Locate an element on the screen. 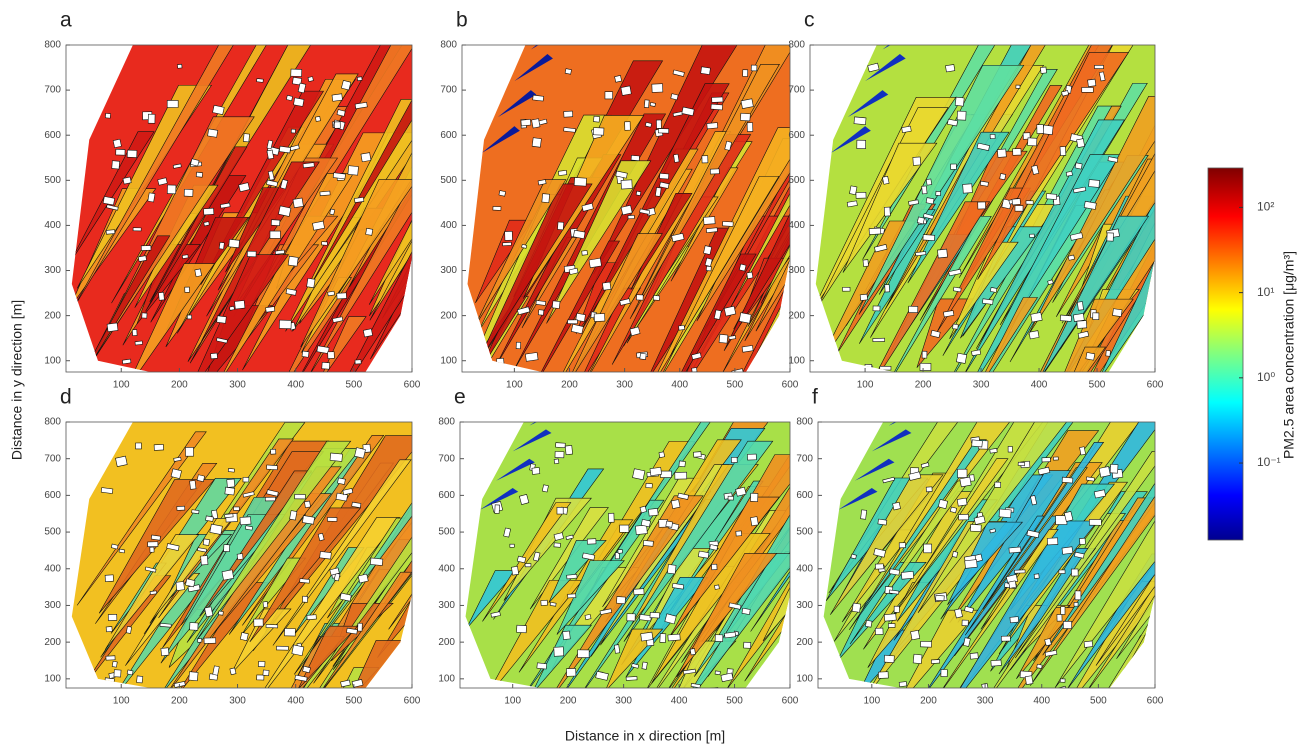 The image size is (1310, 749). y-tick-label: 500 is located at coordinates (446, 532).